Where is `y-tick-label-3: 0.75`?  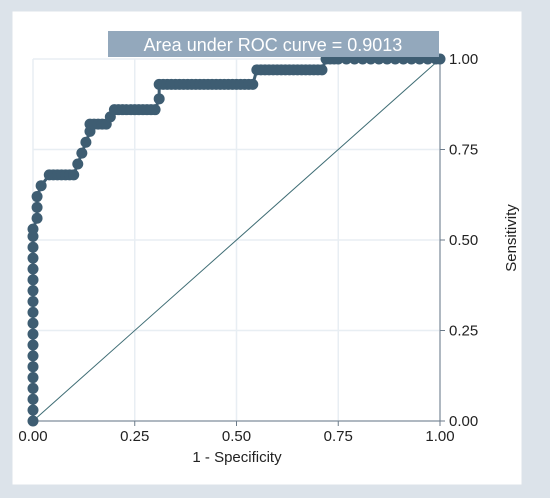
y-tick-label-3: 0.75 is located at coordinates (463, 150).